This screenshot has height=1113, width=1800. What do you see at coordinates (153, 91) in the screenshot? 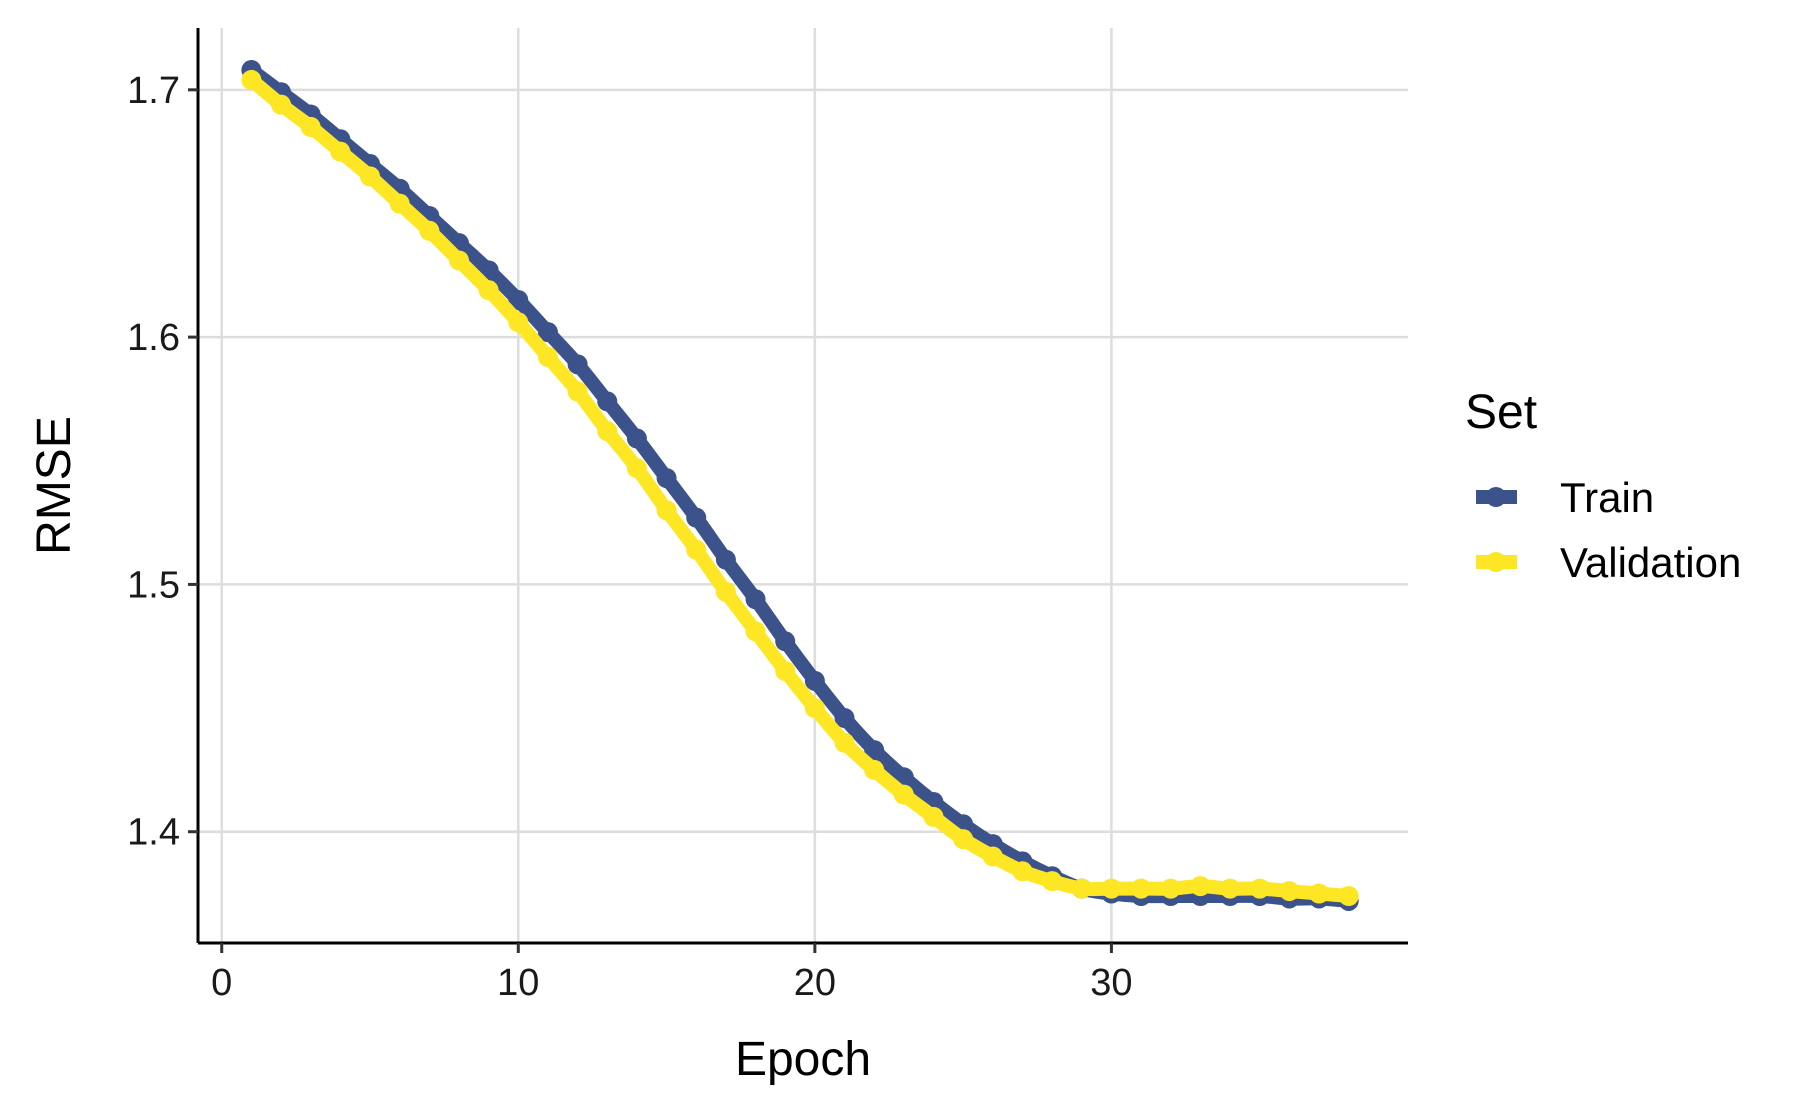
I see `y-tick-label-3: 1.7` at bounding box center [153, 91].